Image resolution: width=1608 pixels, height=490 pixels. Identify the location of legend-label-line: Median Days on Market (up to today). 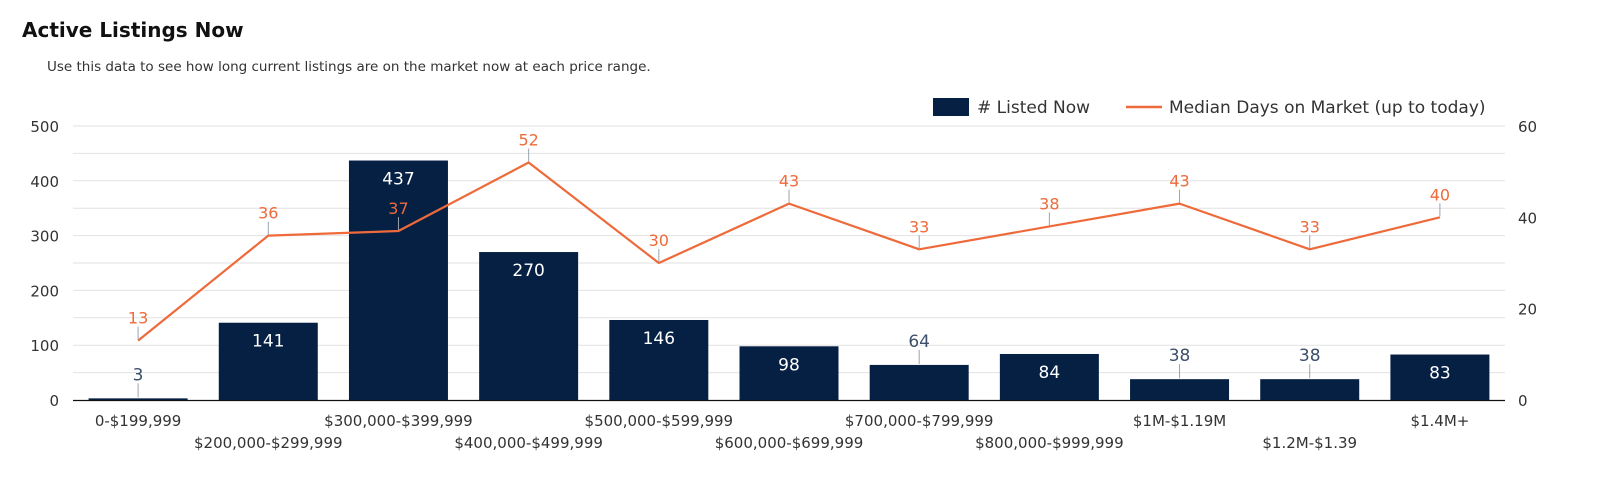
(1327, 108).